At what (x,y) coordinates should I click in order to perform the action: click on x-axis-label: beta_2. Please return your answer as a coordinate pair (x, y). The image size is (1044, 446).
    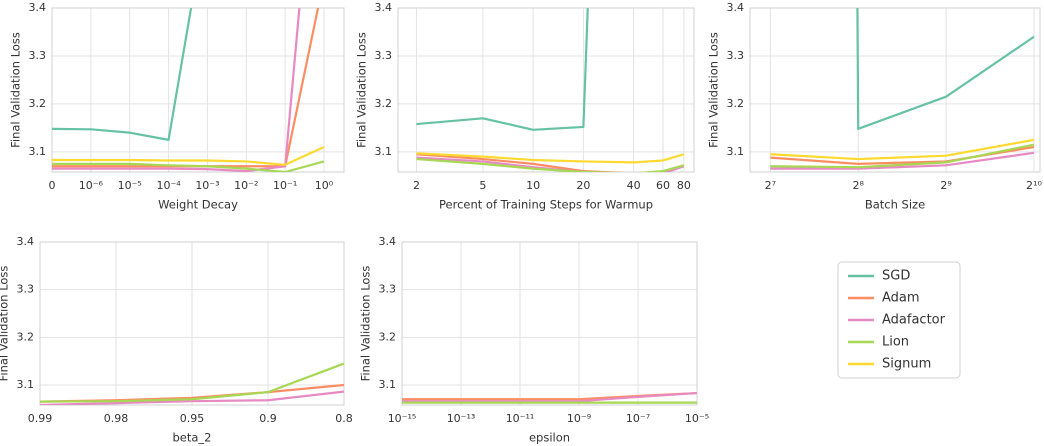
    Looking at the image, I should click on (192, 438).